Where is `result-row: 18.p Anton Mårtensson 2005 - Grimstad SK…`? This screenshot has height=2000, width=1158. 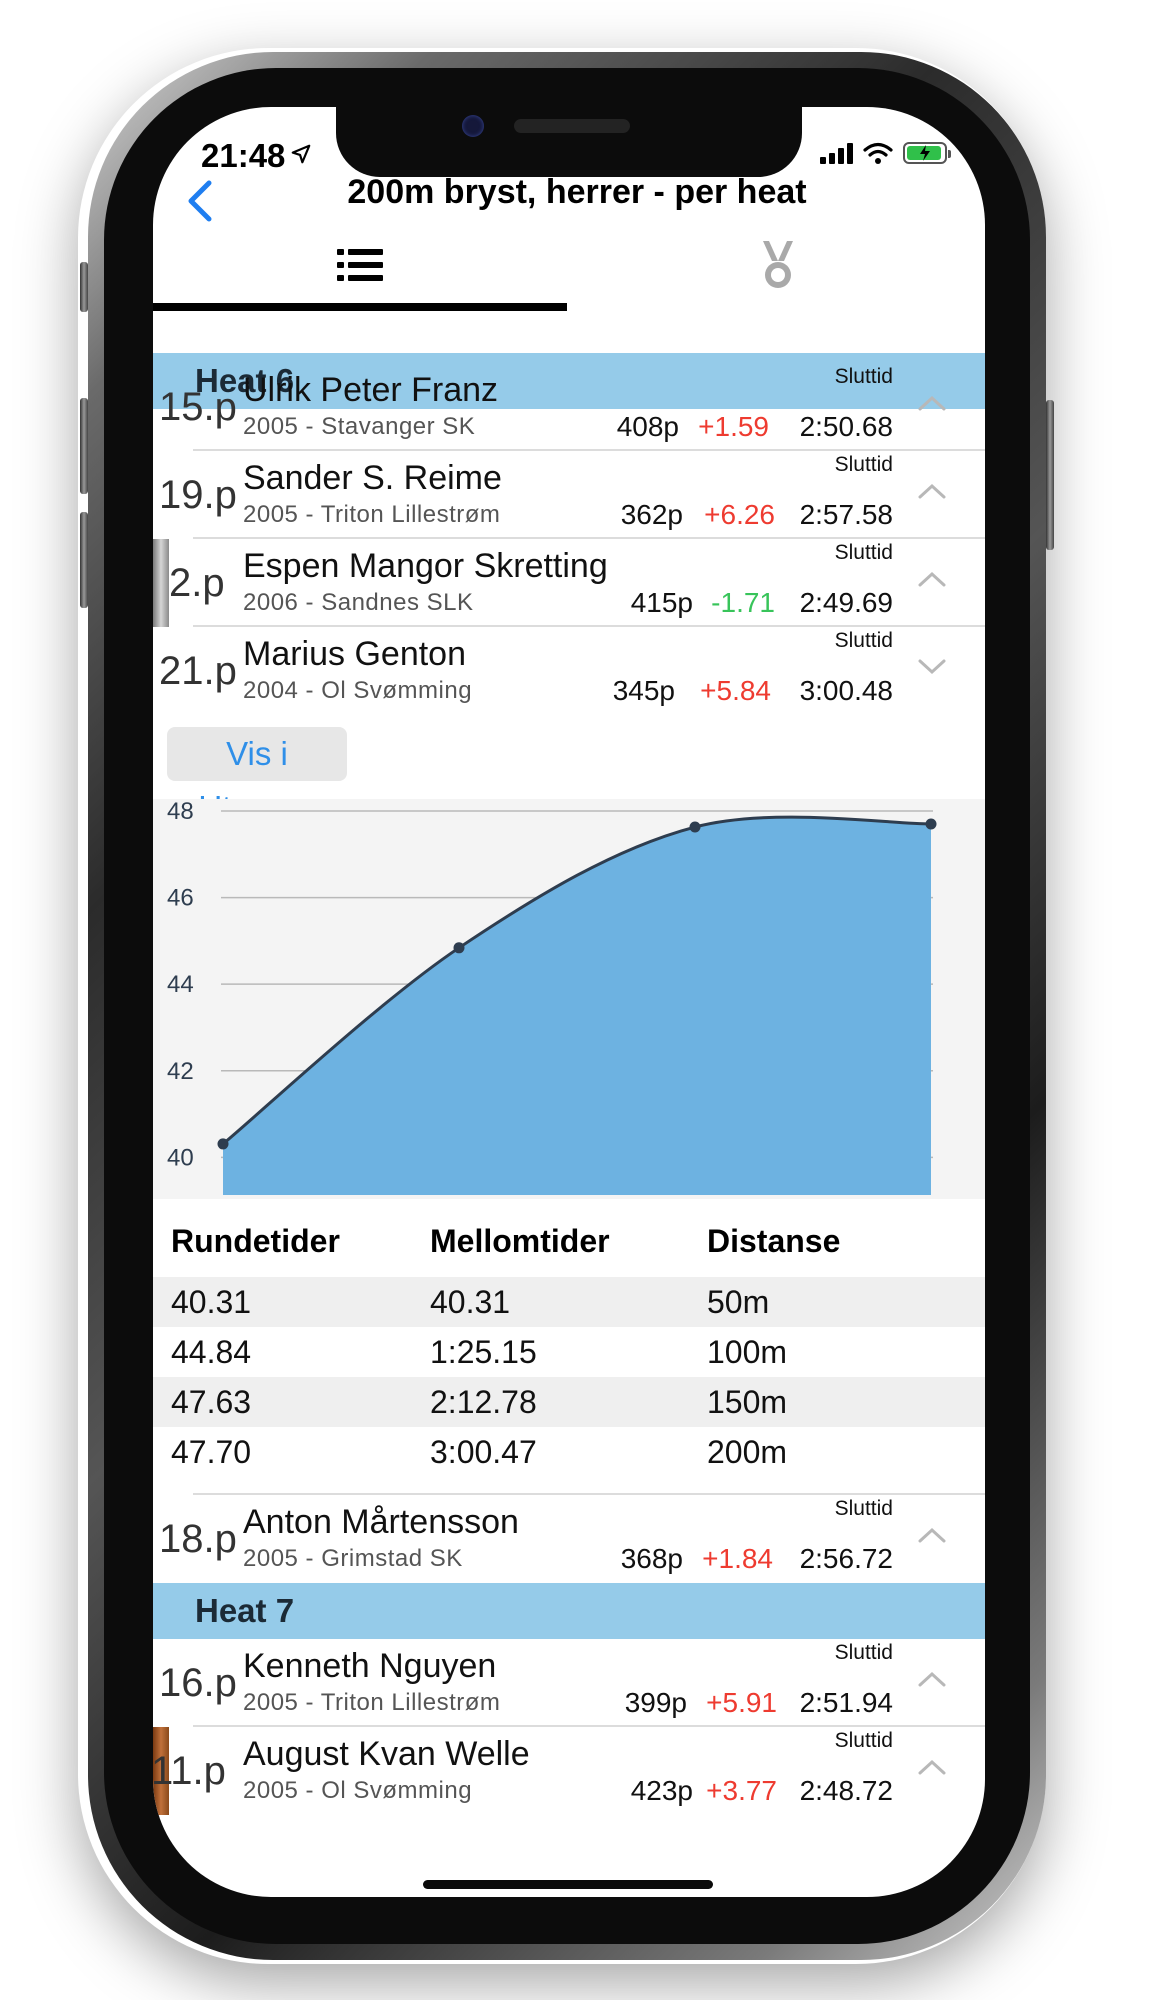
result-row: 18.p Anton Mårtensson 2005 - Grimstad SK… is located at coordinates (569, 1539).